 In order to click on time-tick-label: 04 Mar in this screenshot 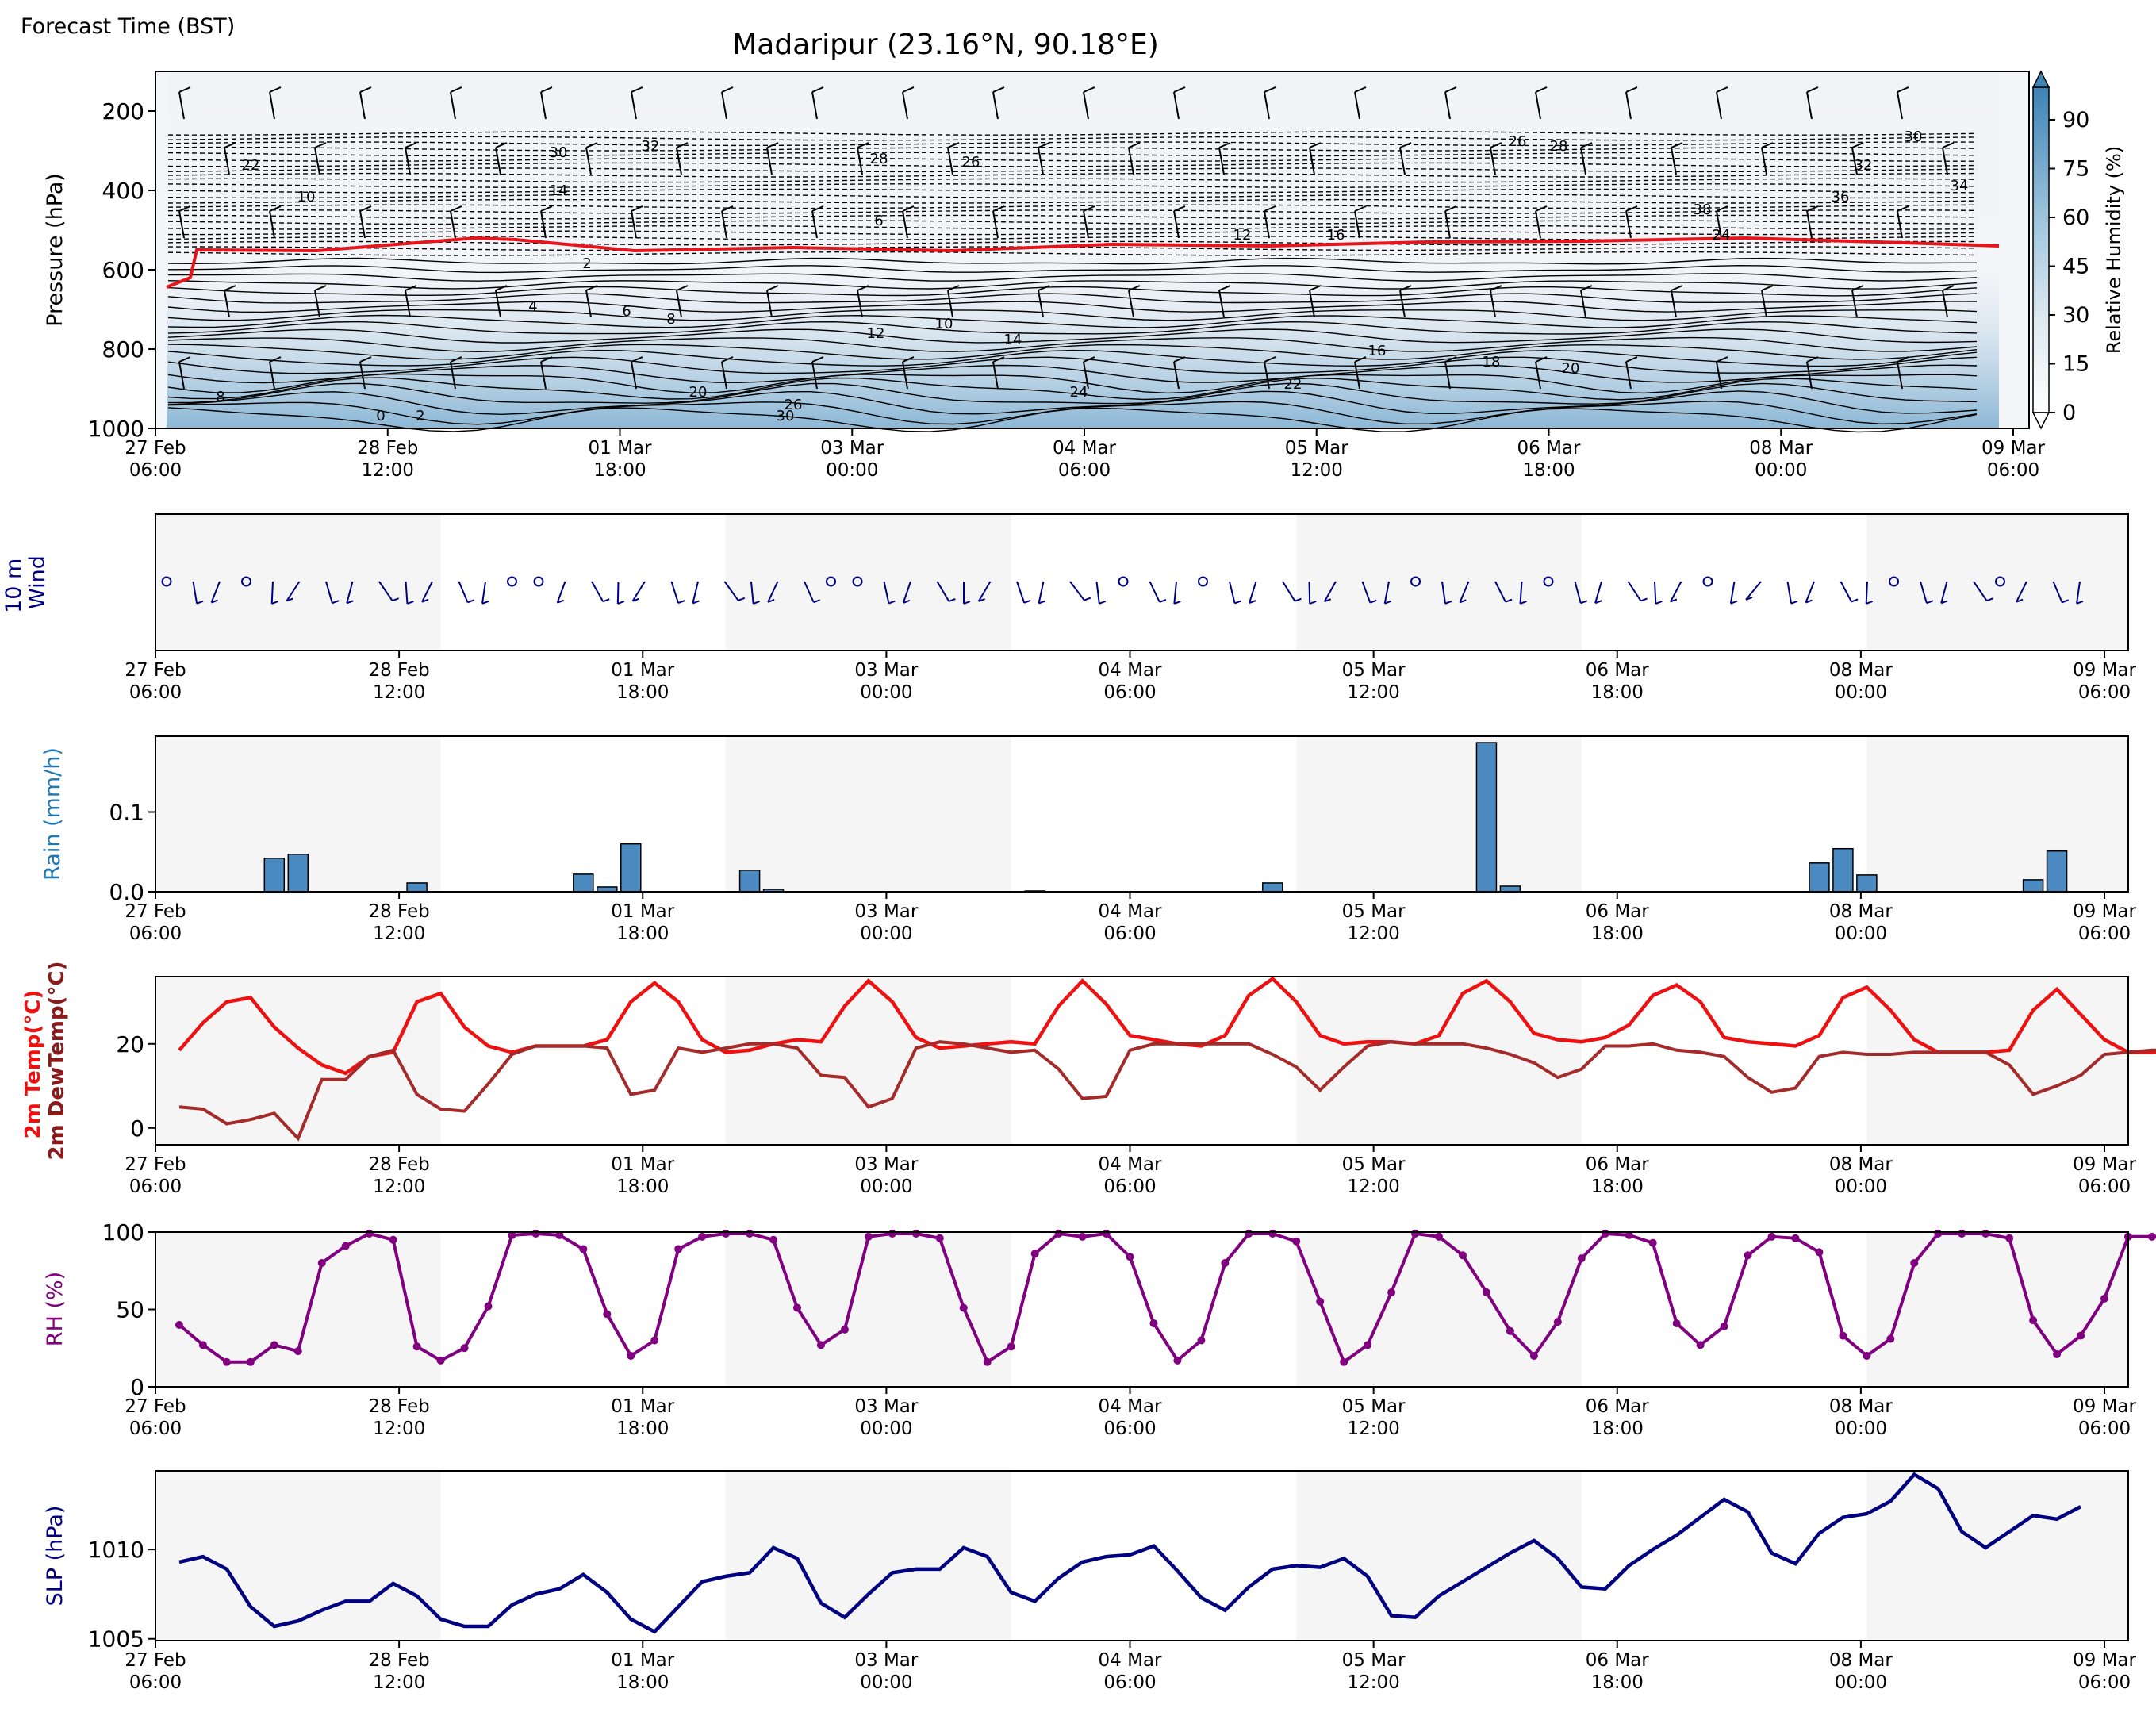, I will do `click(1131, 670)`.